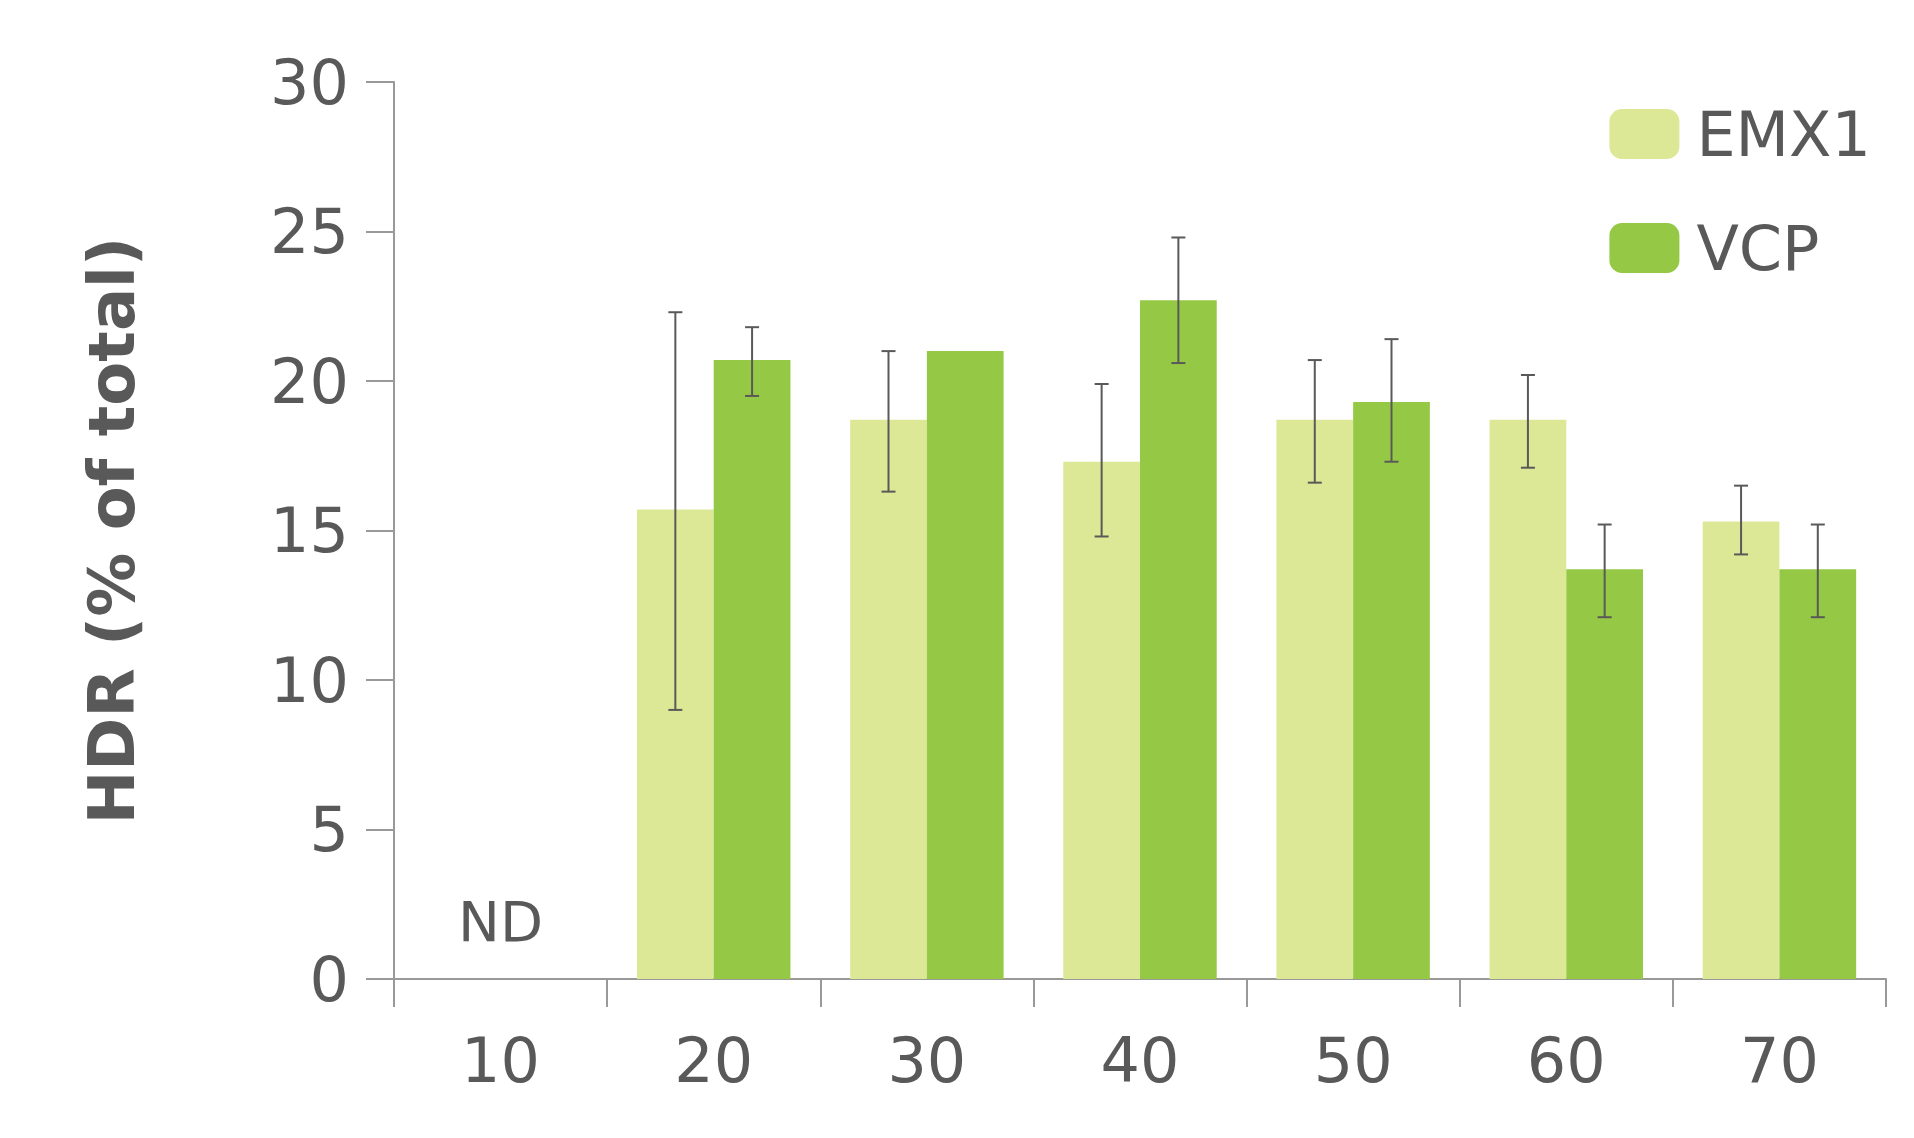  Describe the element at coordinates (329, 979) in the screenshot. I see `y-tick-label: 0` at that location.